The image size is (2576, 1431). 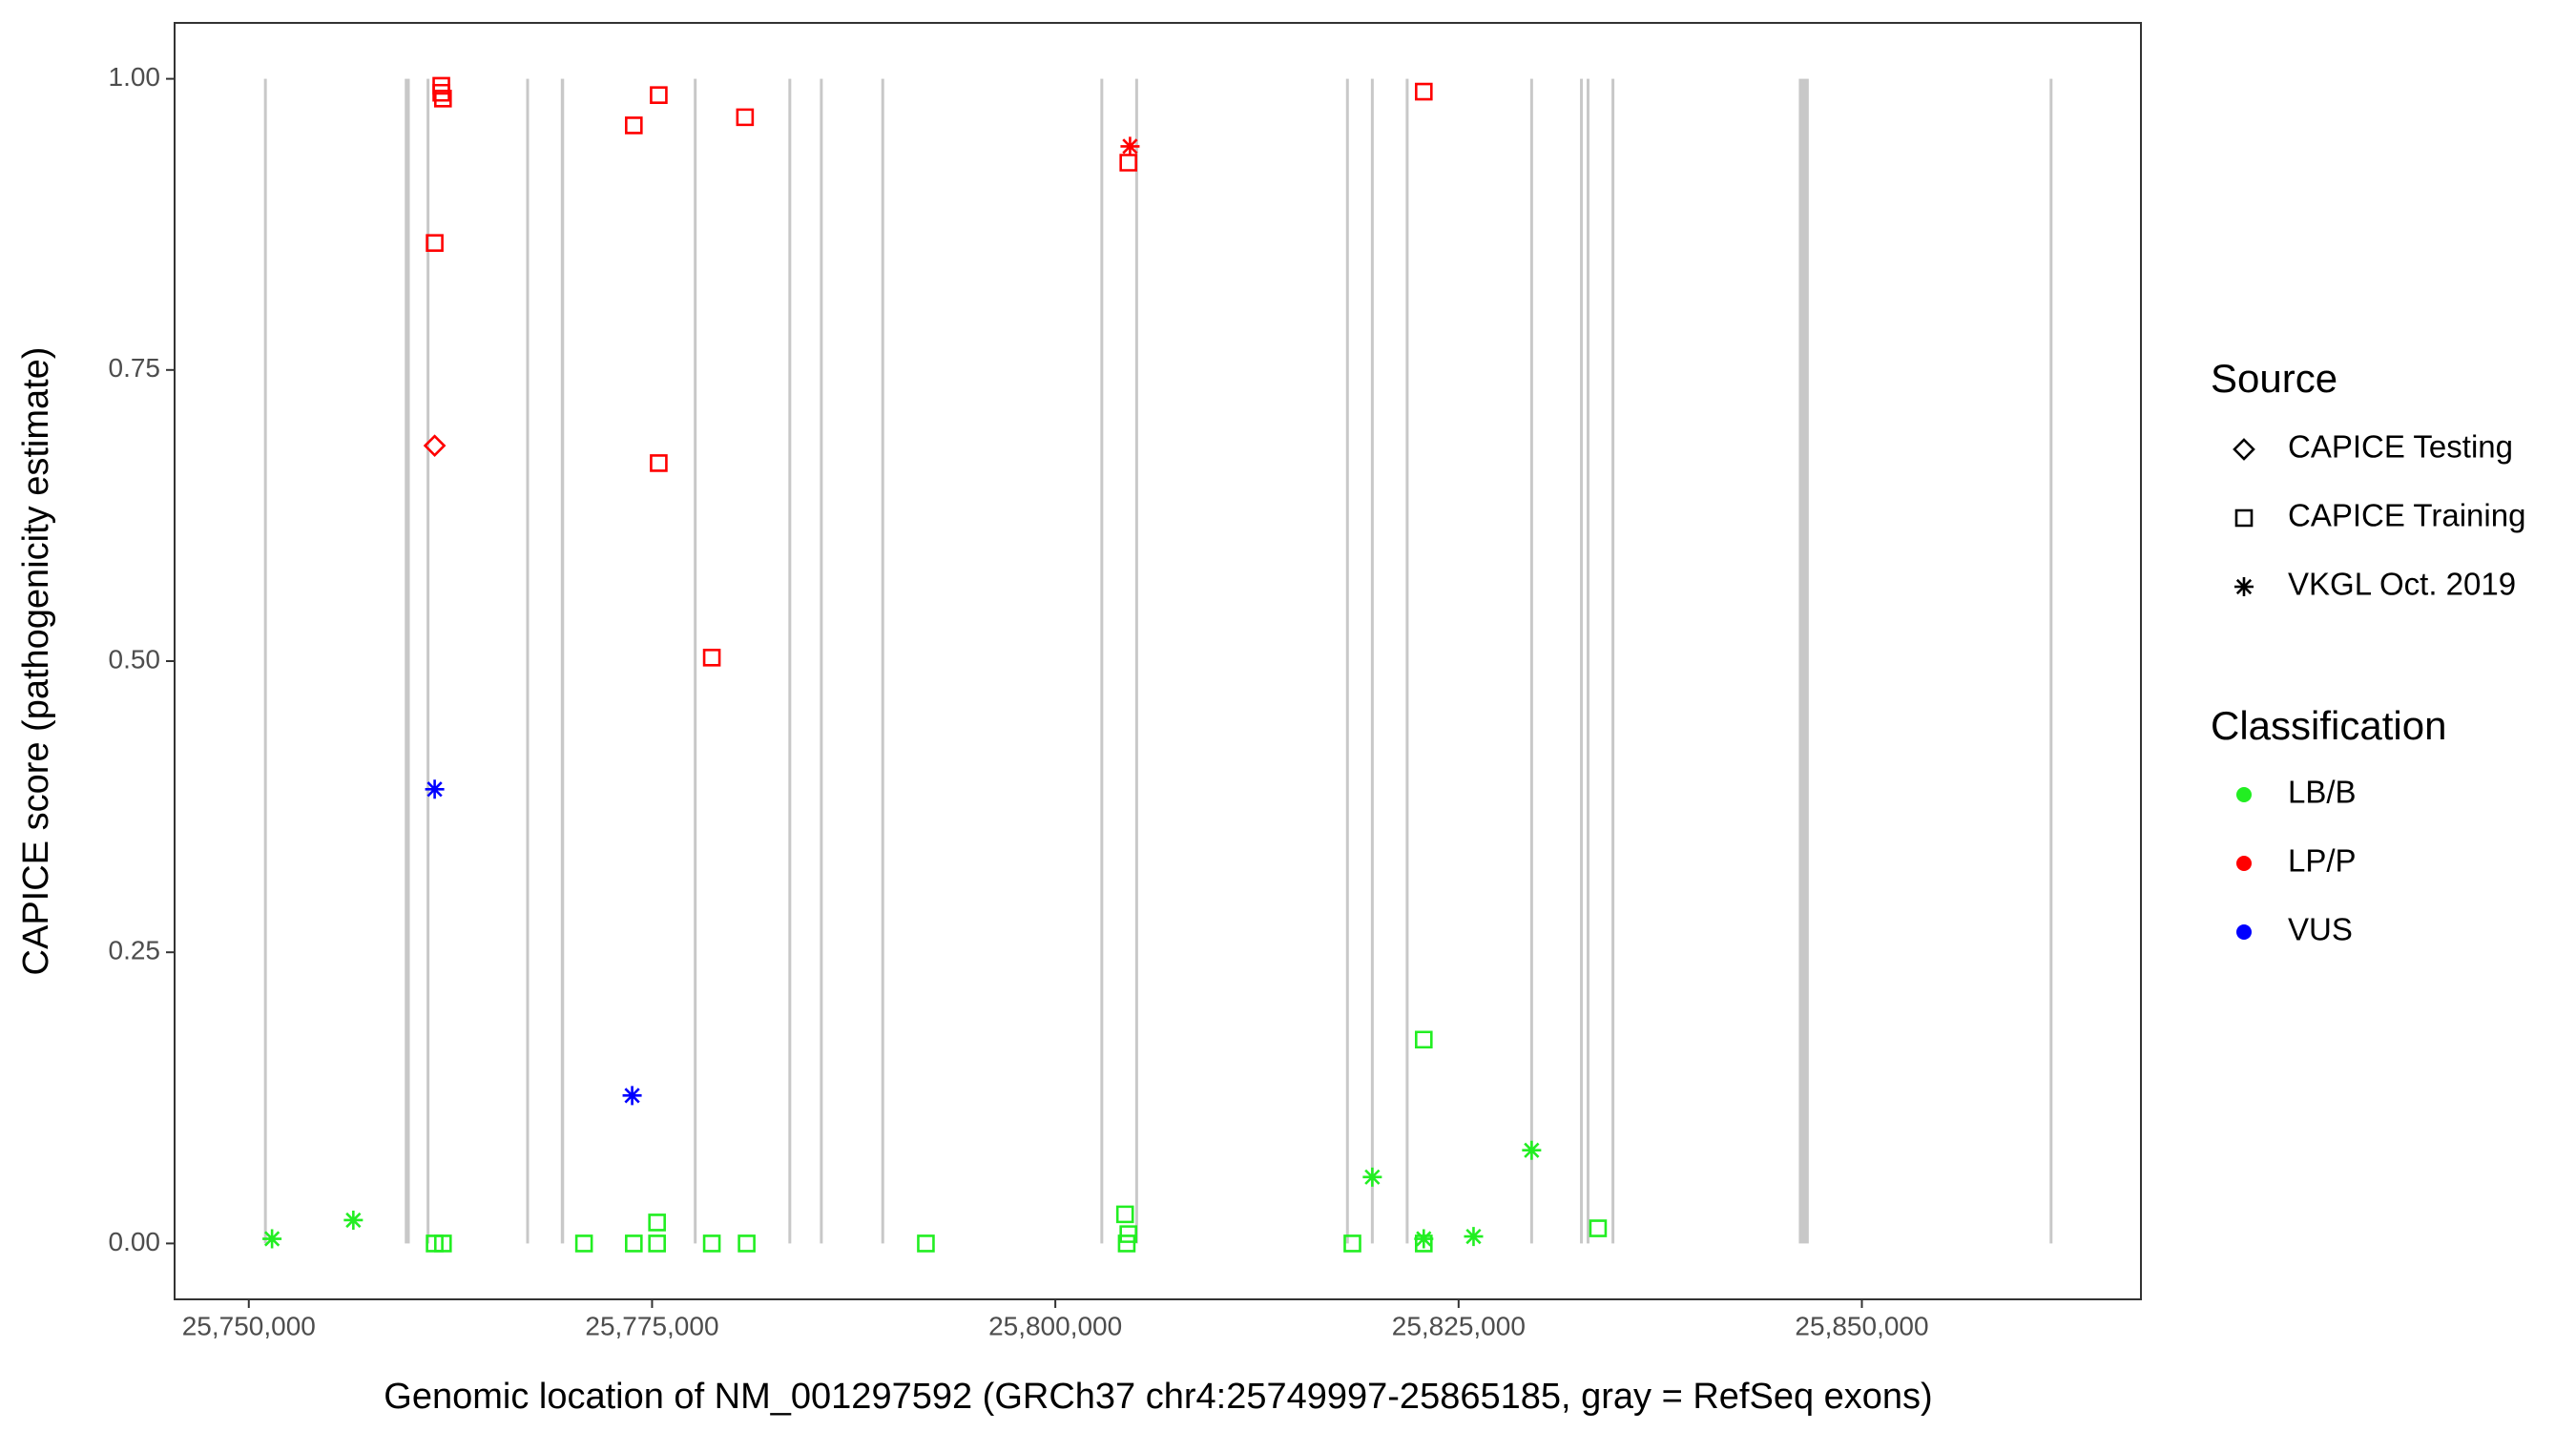 I want to click on legend-label: VKGL Oct. 2019, so click(x=2402, y=584).